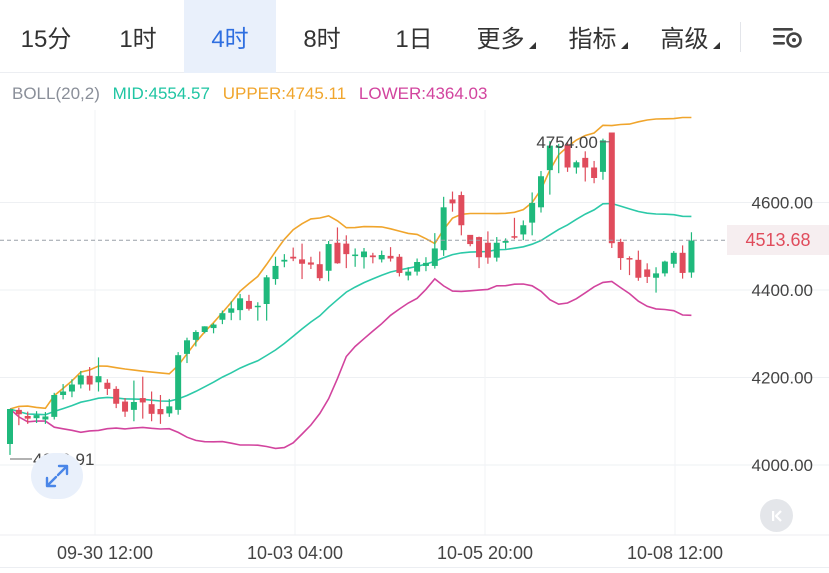 The image size is (829, 573). Describe the element at coordinates (690, 36) in the screenshot. I see `advanced-dropdown: 高级` at that location.